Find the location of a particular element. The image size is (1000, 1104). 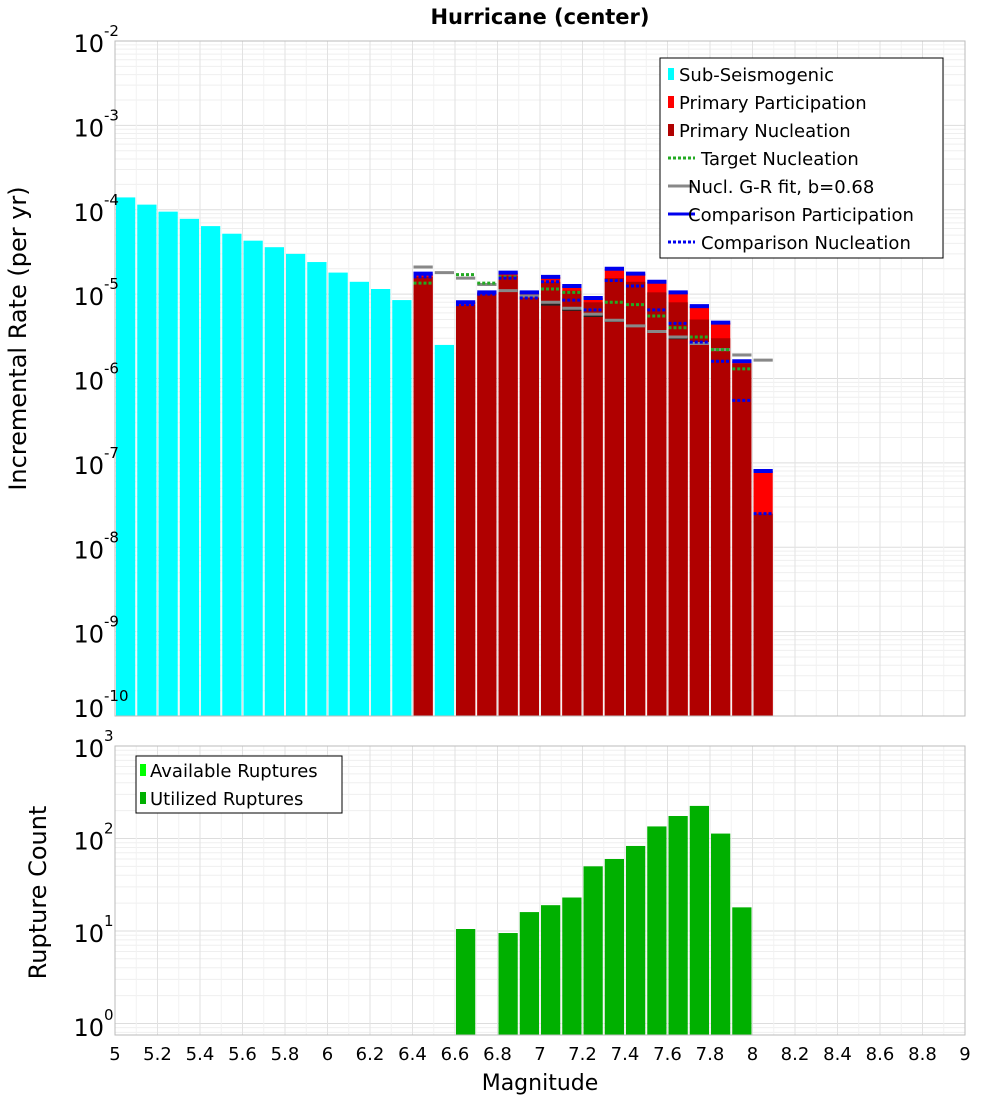

x-tick-label: 6.8 is located at coordinates (497, 1054).